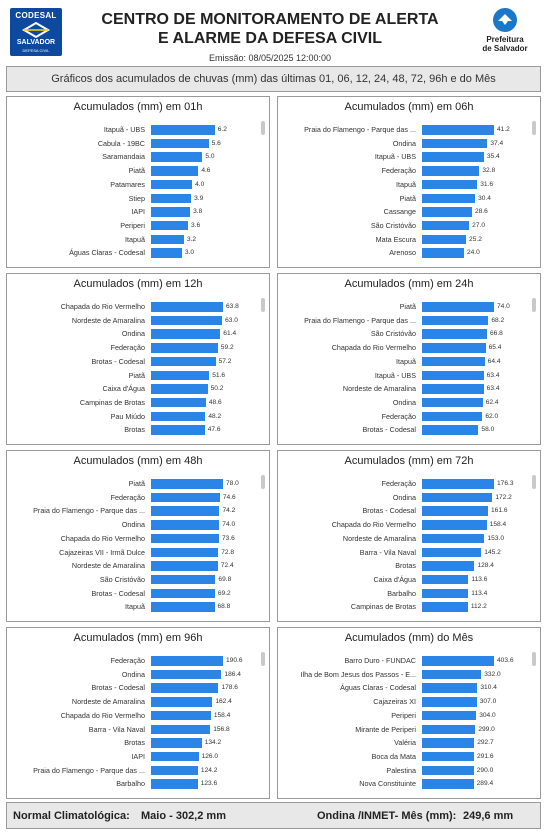 The width and height of the screenshot is (547, 836). I want to click on title-line-1: CENTRO DE MONITORAMENTO DE ALERTA, so click(270, 19).